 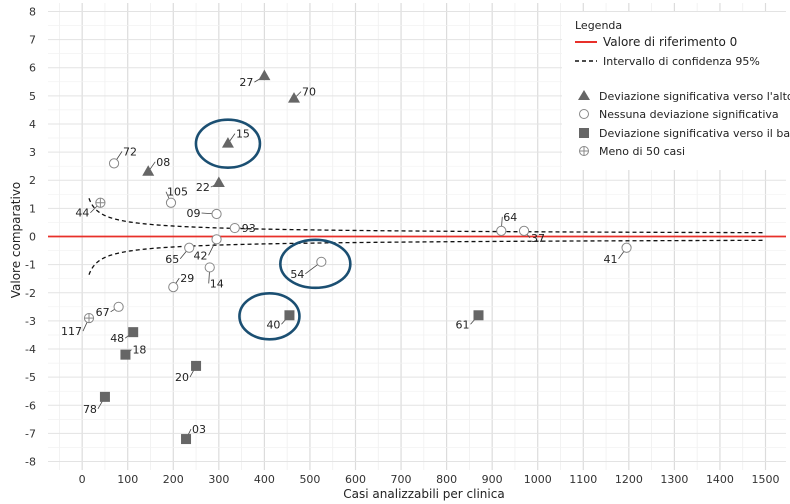 What do you see at coordinates (584, 133) in the screenshot?
I see `legend-square-icon` at bounding box center [584, 133].